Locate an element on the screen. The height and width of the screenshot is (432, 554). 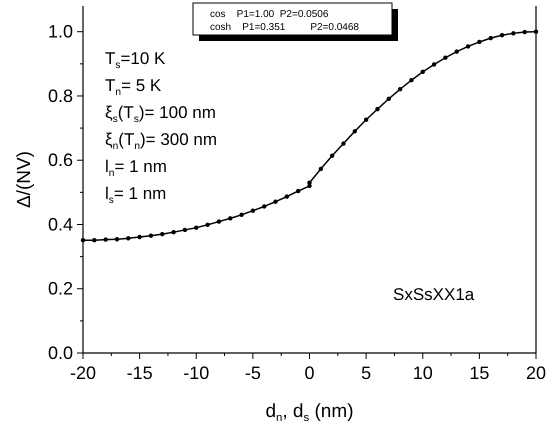
y-tick-label: 0.2 is located at coordinates (60, 288).